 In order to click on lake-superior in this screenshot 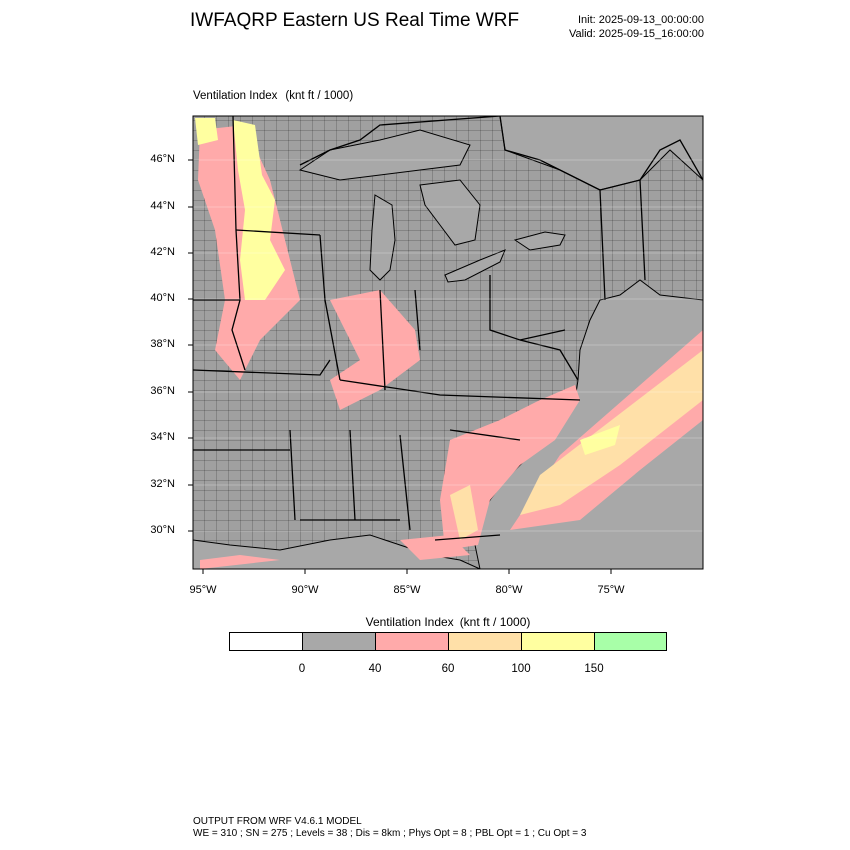, I will do `click(384, 155)`.